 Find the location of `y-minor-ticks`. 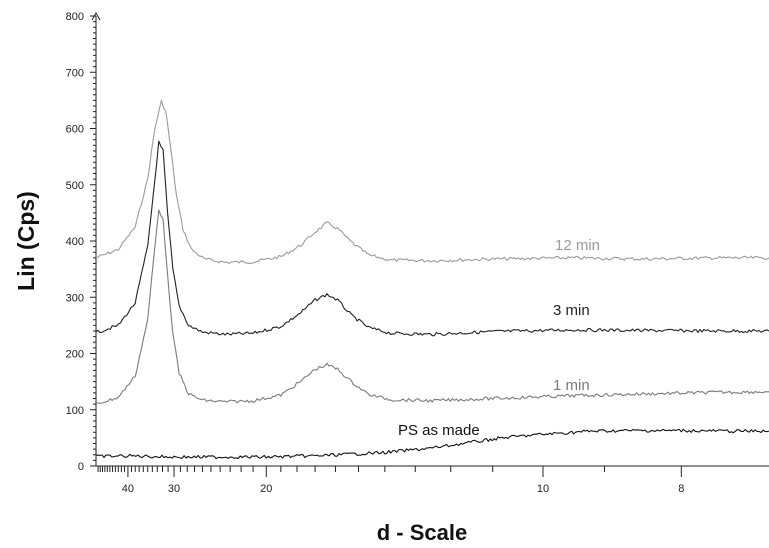

y-minor-ticks is located at coordinates (94, 241).